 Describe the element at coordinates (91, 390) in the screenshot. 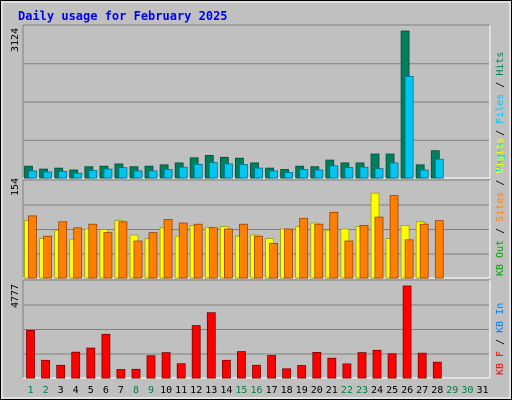

I see `x-tick-label-day-5: 5` at that location.